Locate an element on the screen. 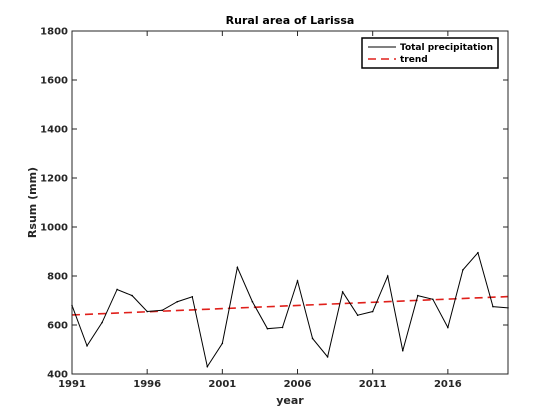 The width and height of the screenshot is (549, 419). data-point-2002 is located at coordinates (237, 267).